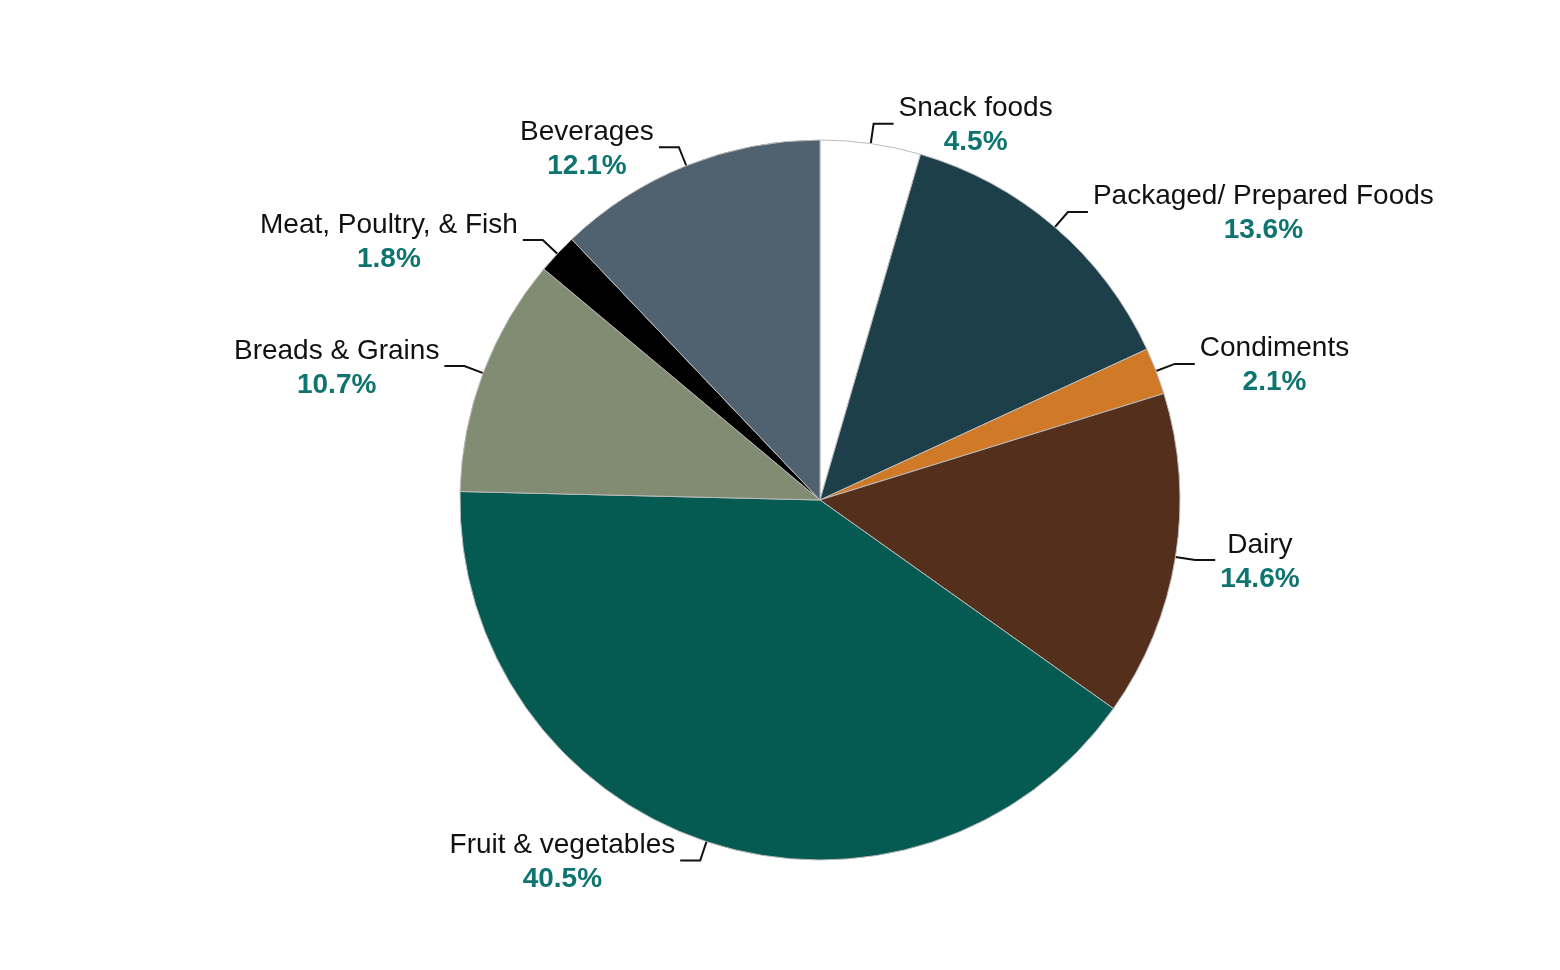 Image resolution: width=1560 pixels, height=970 pixels. Describe the element at coordinates (336, 349) in the screenshot. I see `slice-label: Breads & Grains` at that location.